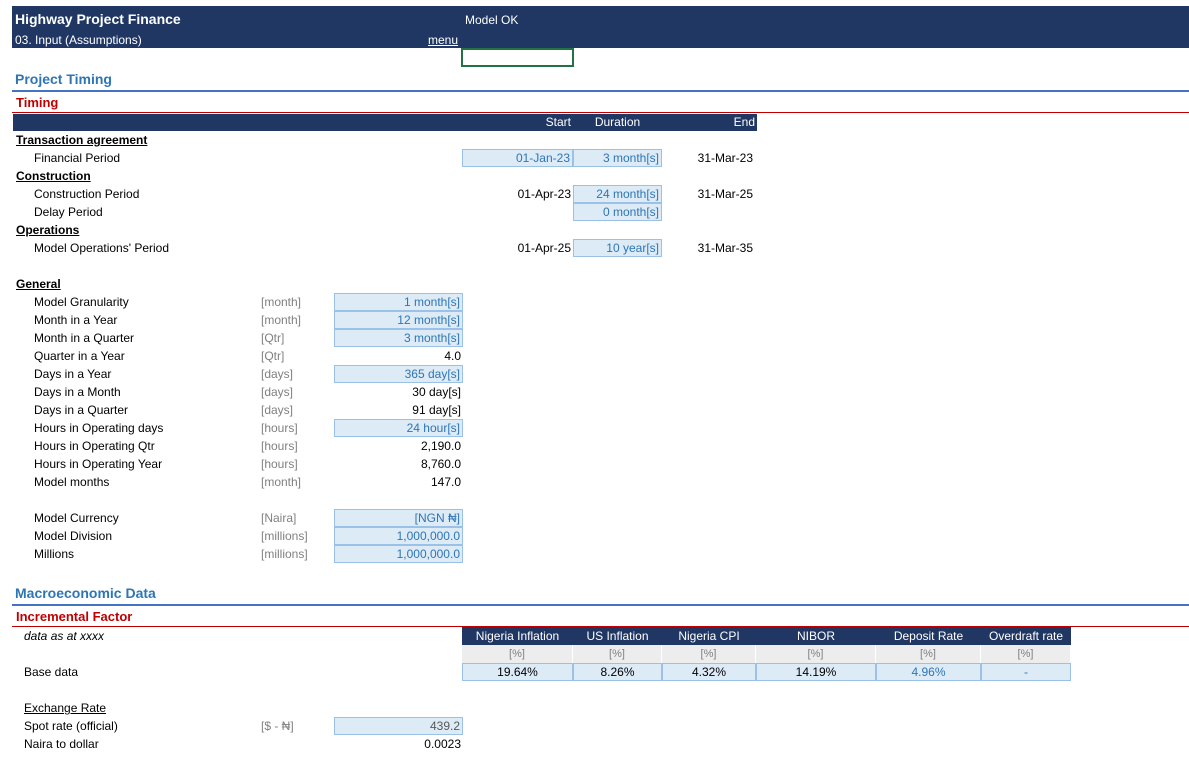  I want to click on row-label: Model Granularity, so click(81, 302).